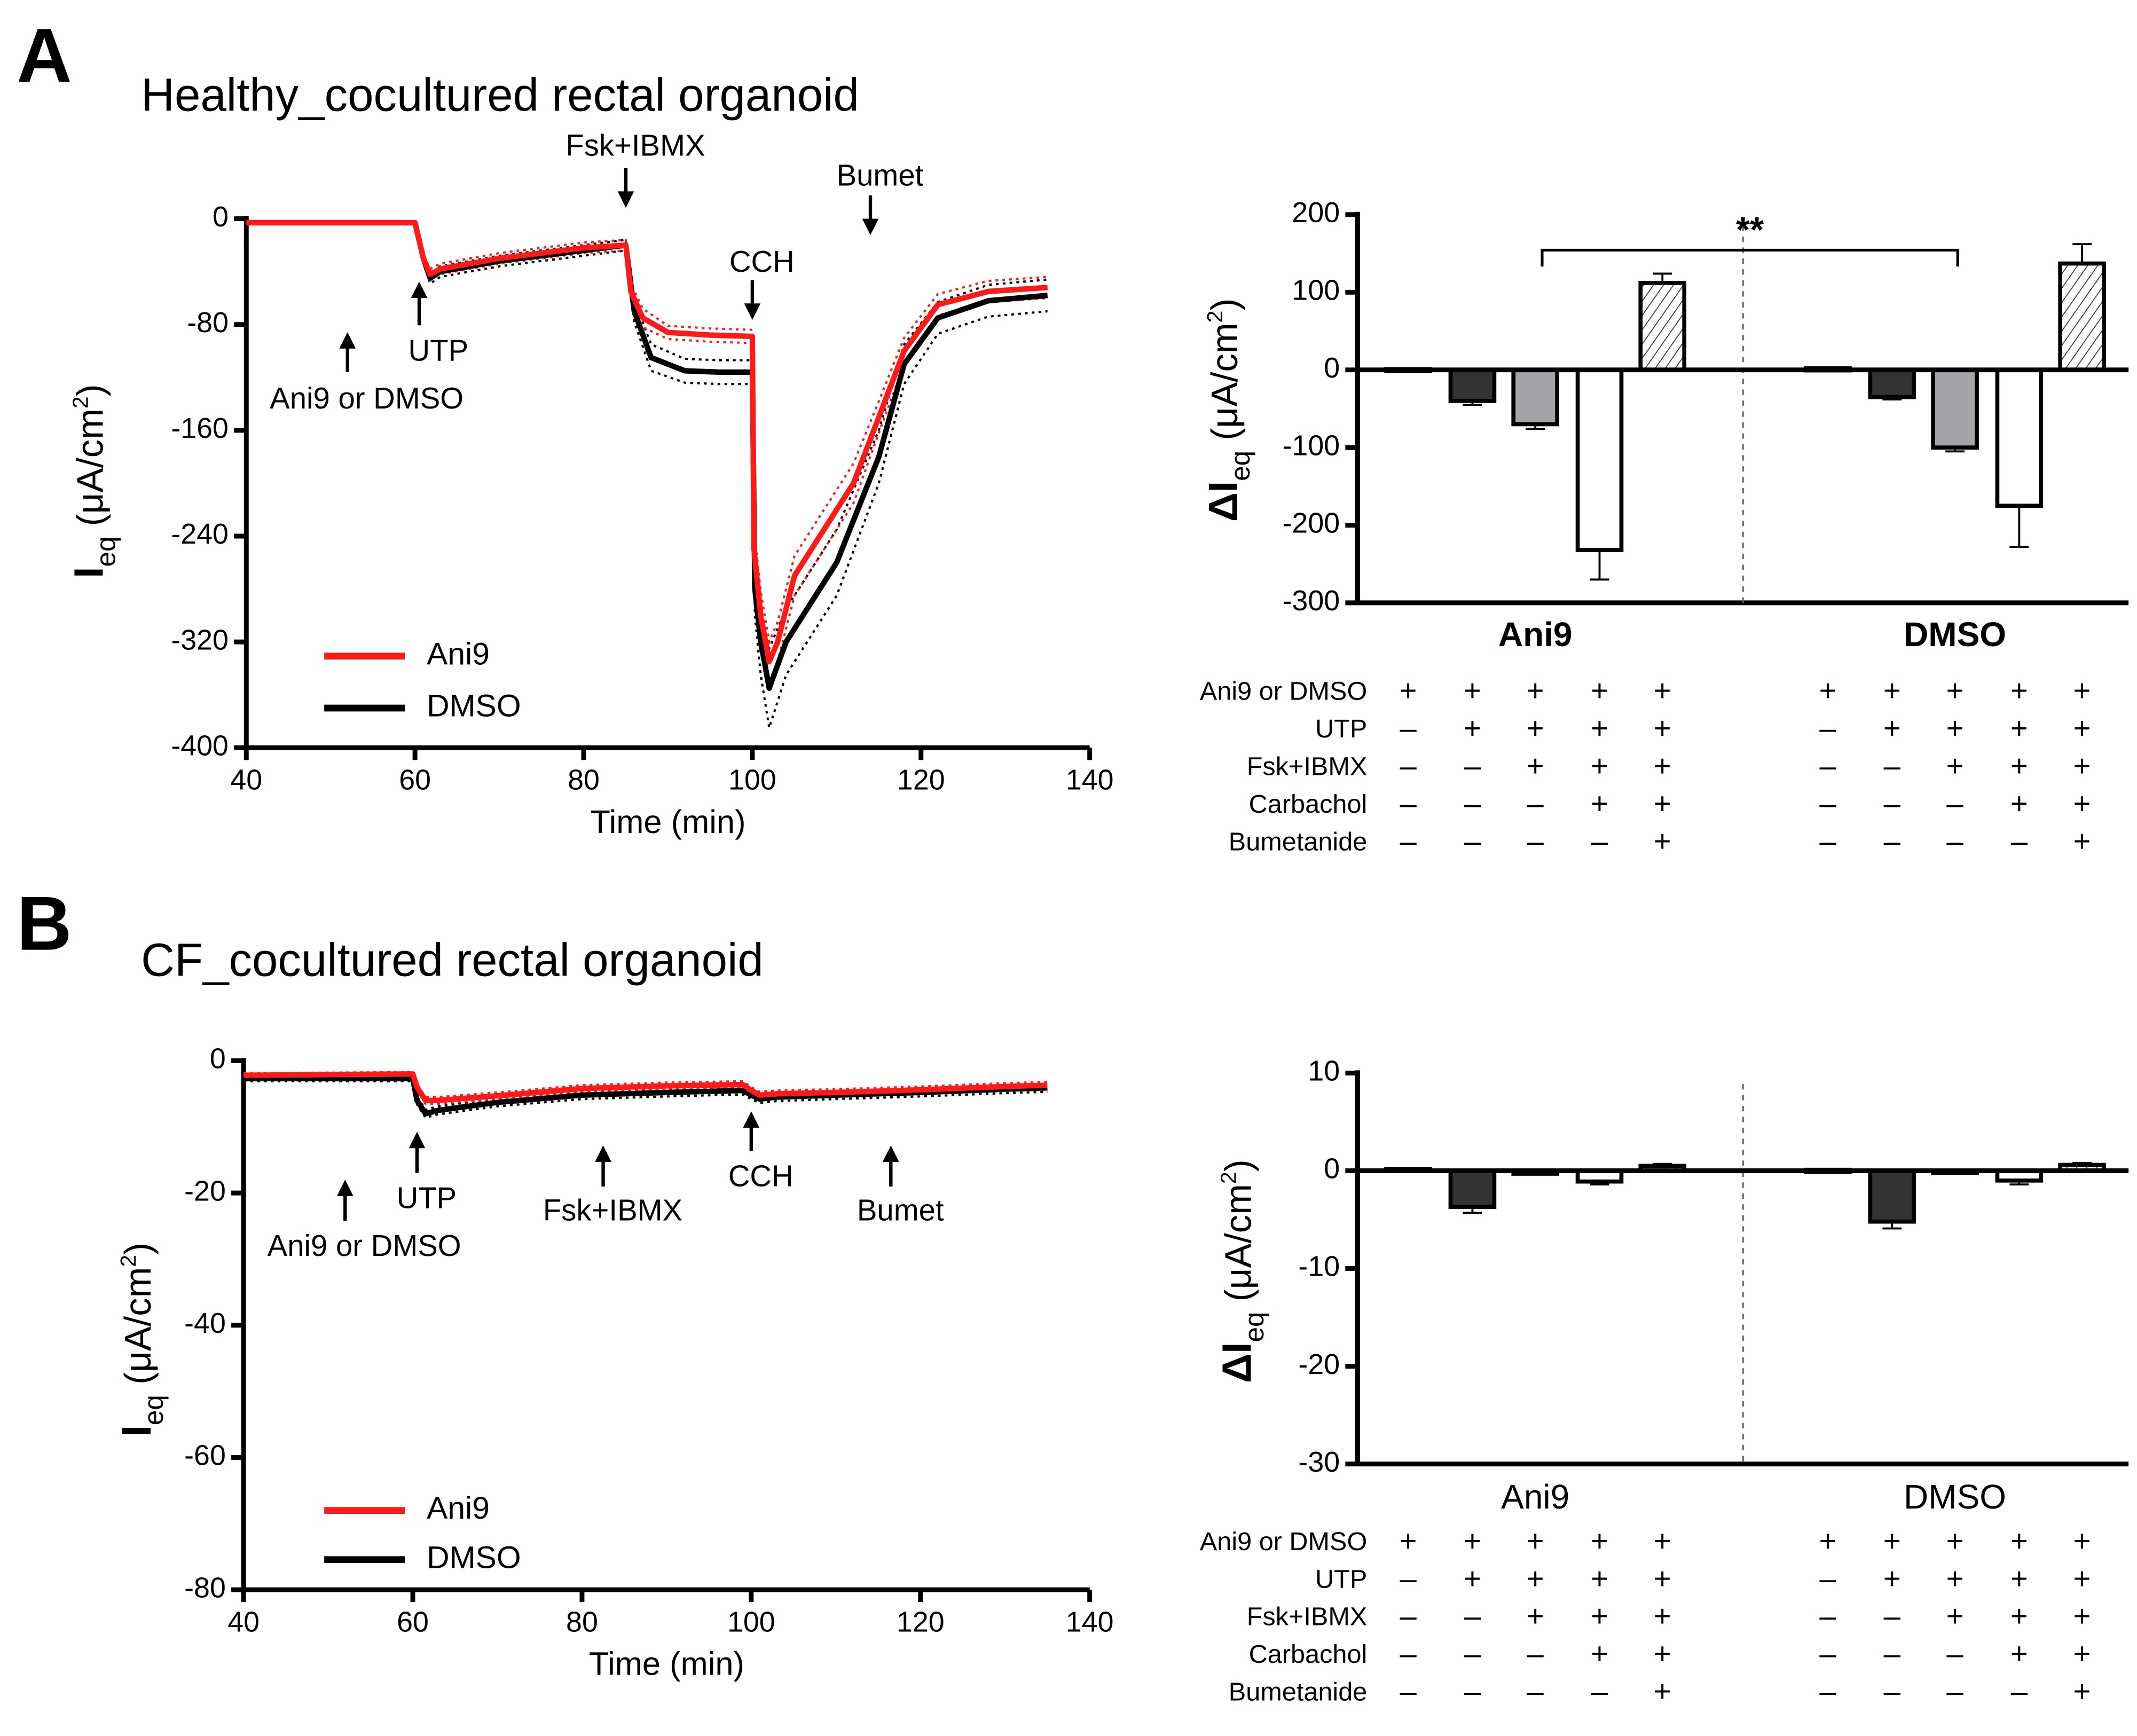 The image size is (2137, 1736). Describe the element at coordinates (1319, 1364) in the screenshot. I see `y-tick-label: -20` at that location.